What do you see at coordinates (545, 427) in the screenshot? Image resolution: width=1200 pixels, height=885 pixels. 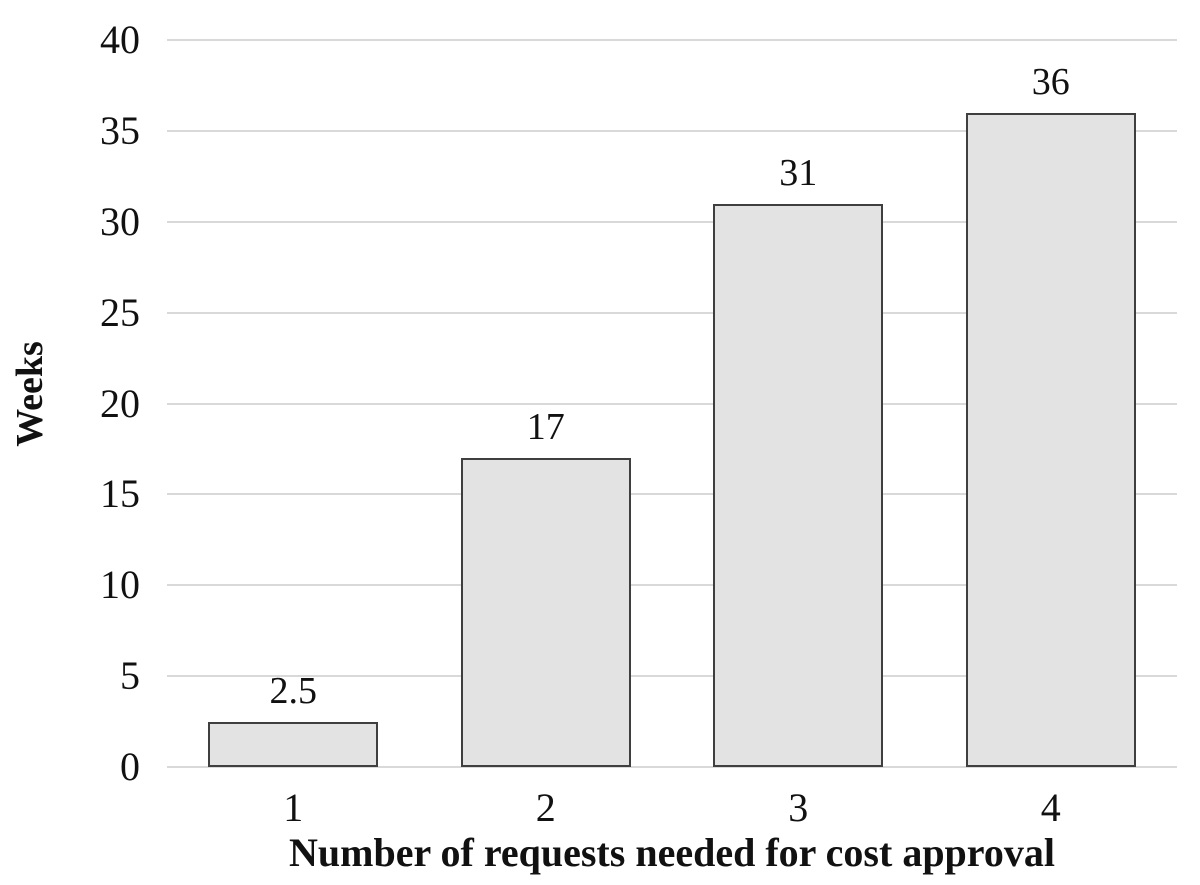 I see `bar-value-label: 17` at bounding box center [545, 427].